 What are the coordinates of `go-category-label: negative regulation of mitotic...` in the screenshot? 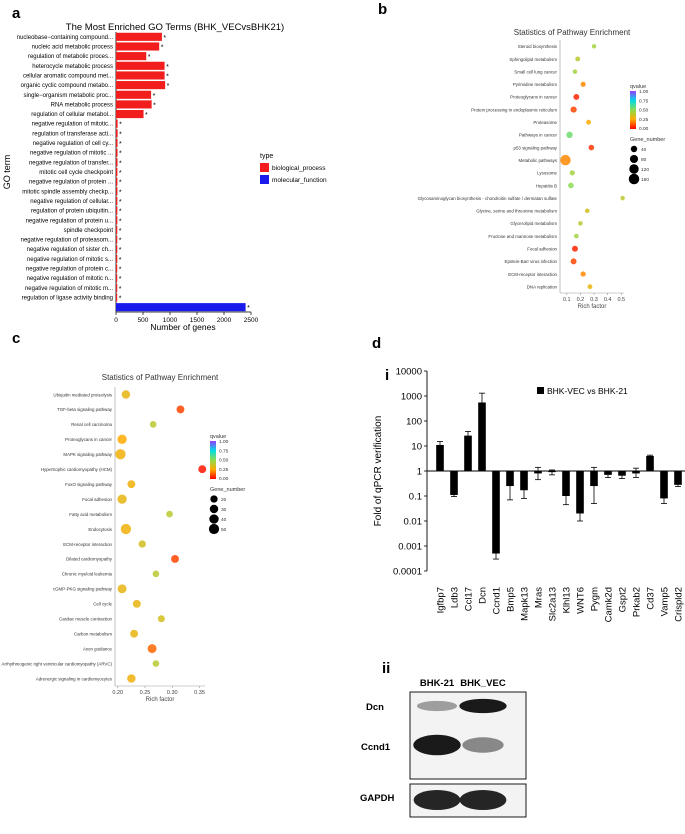 It's located at (73, 125).